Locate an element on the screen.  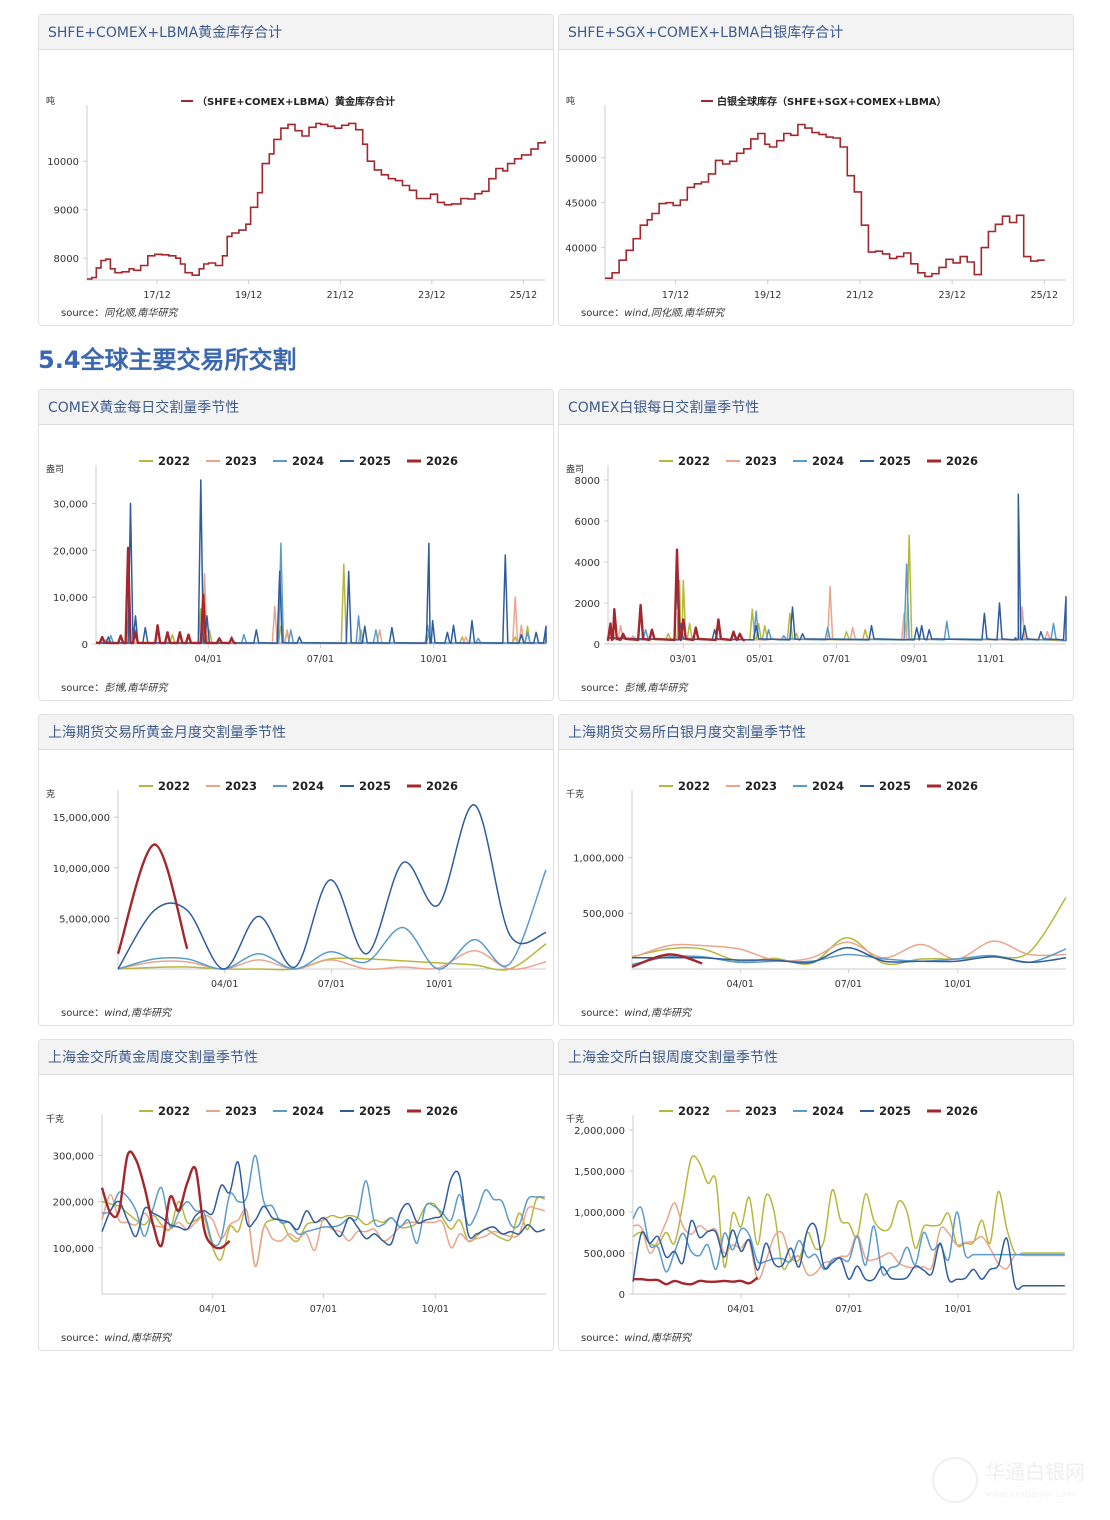
chart-title: 上海金交所黄金周度交割量季节性 is located at coordinates (296, 1057).